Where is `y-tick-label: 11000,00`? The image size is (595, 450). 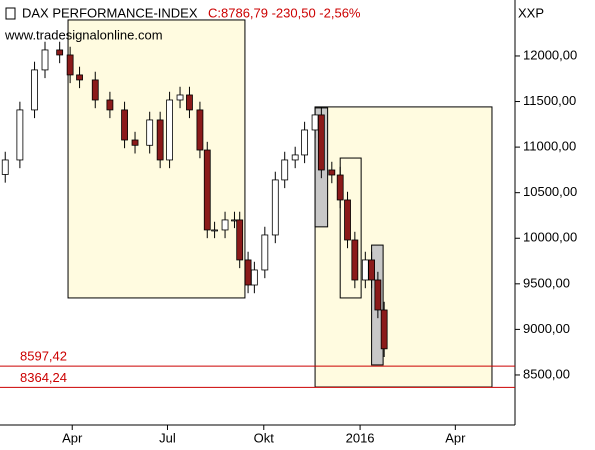
y-tick-label: 11000,00 is located at coordinates (549, 146).